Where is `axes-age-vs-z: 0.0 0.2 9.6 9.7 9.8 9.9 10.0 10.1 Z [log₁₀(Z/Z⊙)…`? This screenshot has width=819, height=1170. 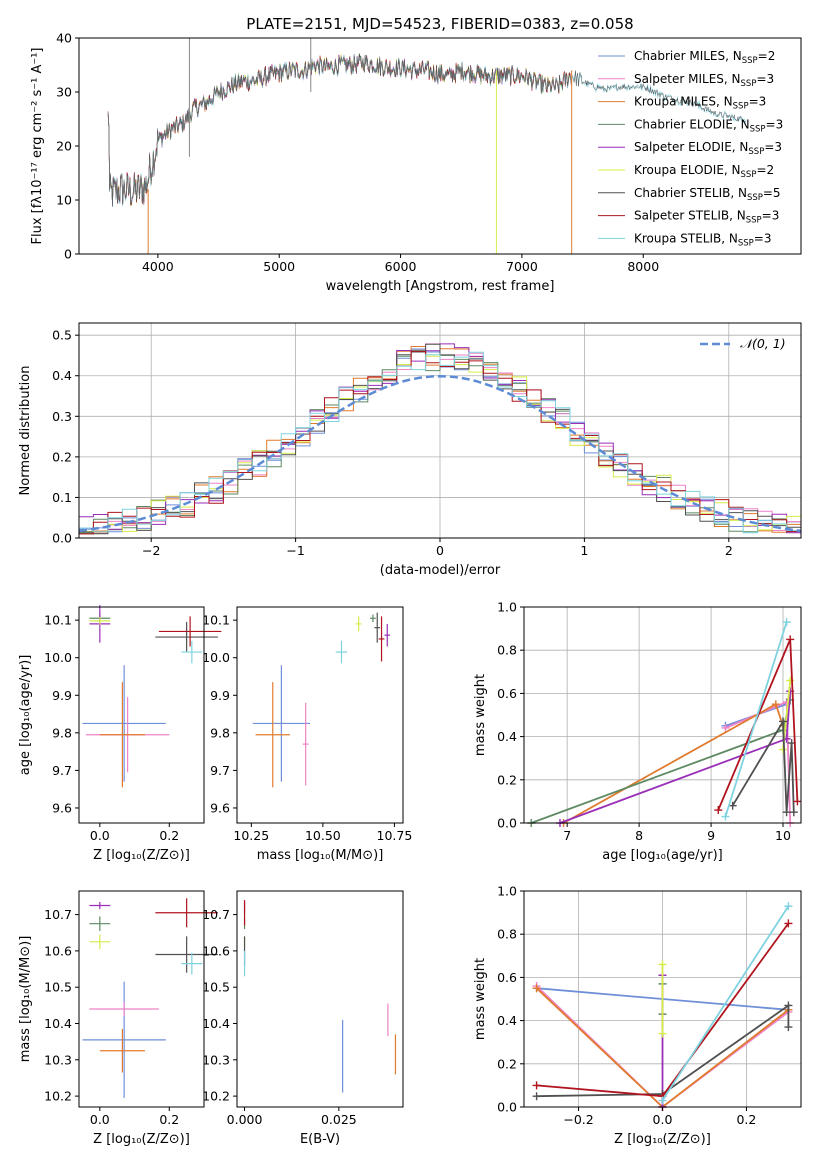
axes-age-vs-z: 0.0 0.2 9.6 9.7 9.8 9.9 10.0 10.1 Z [log₁₀(Z/Z⊙)… is located at coordinates (120, 734).